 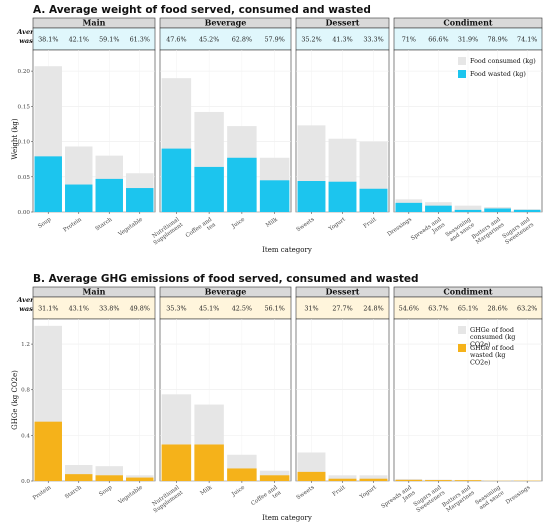 I want to click on category-label: Juice, so click(x=238, y=223).